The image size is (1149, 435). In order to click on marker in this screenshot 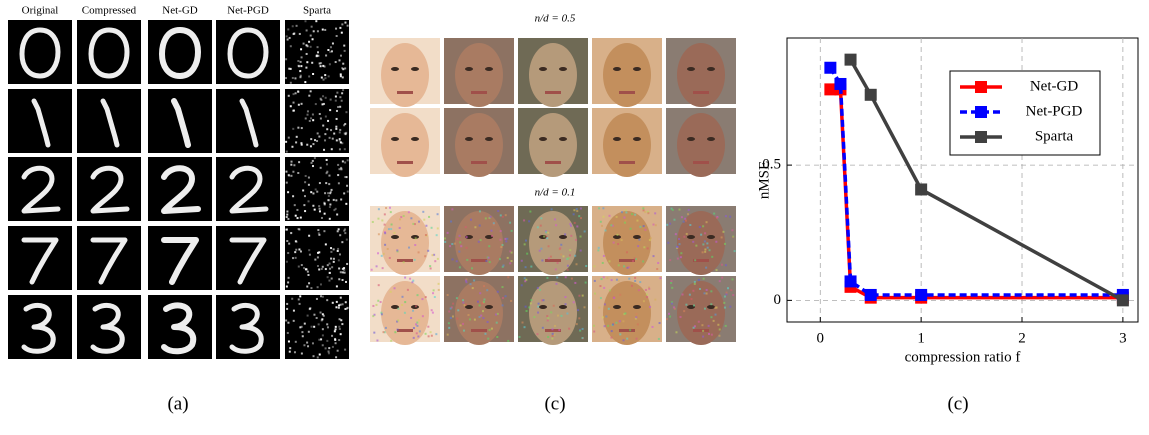, I will do `click(830, 89)`.